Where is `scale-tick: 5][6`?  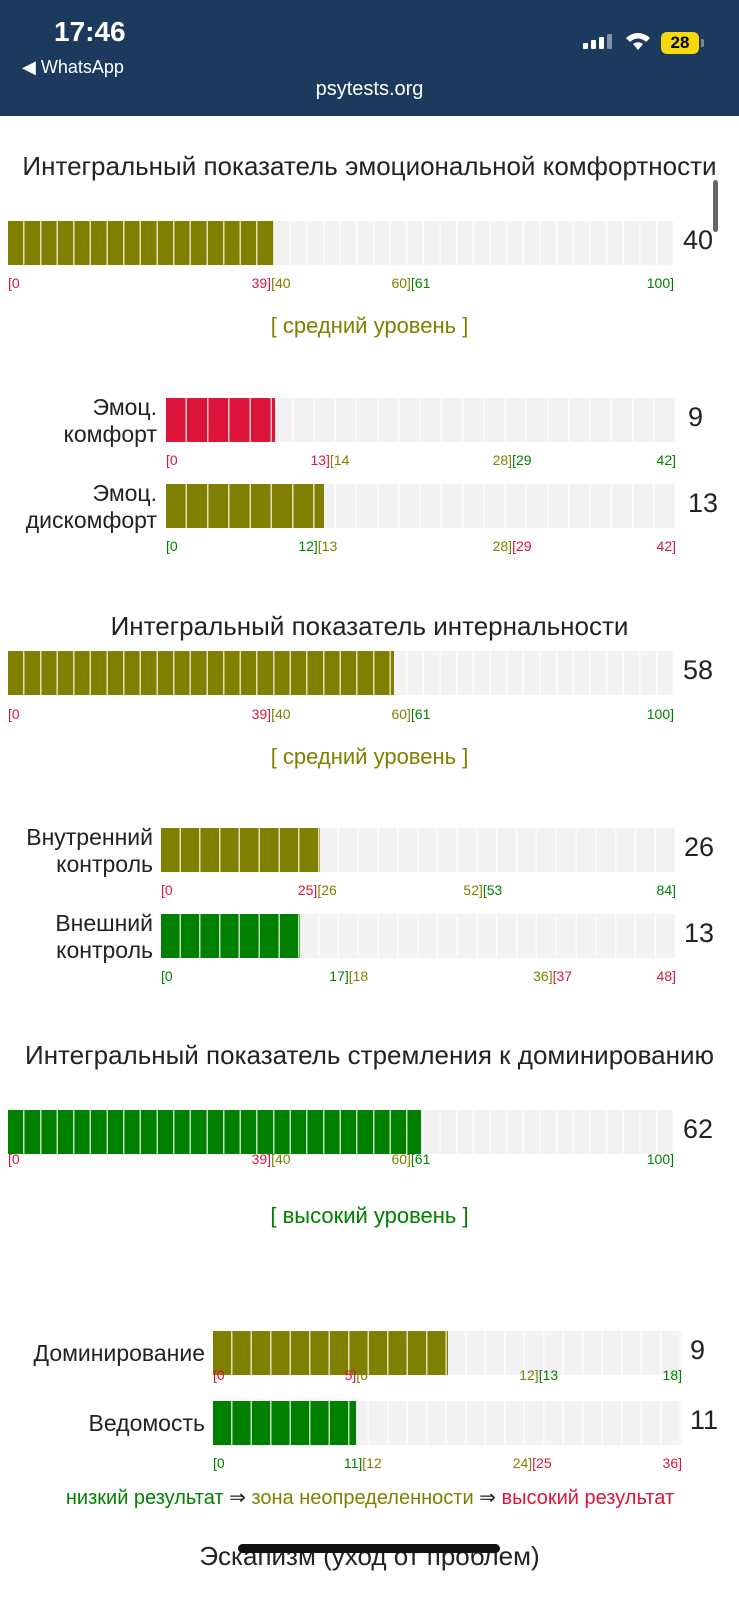 scale-tick: 5][6 is located at coordinates (356, 1375).